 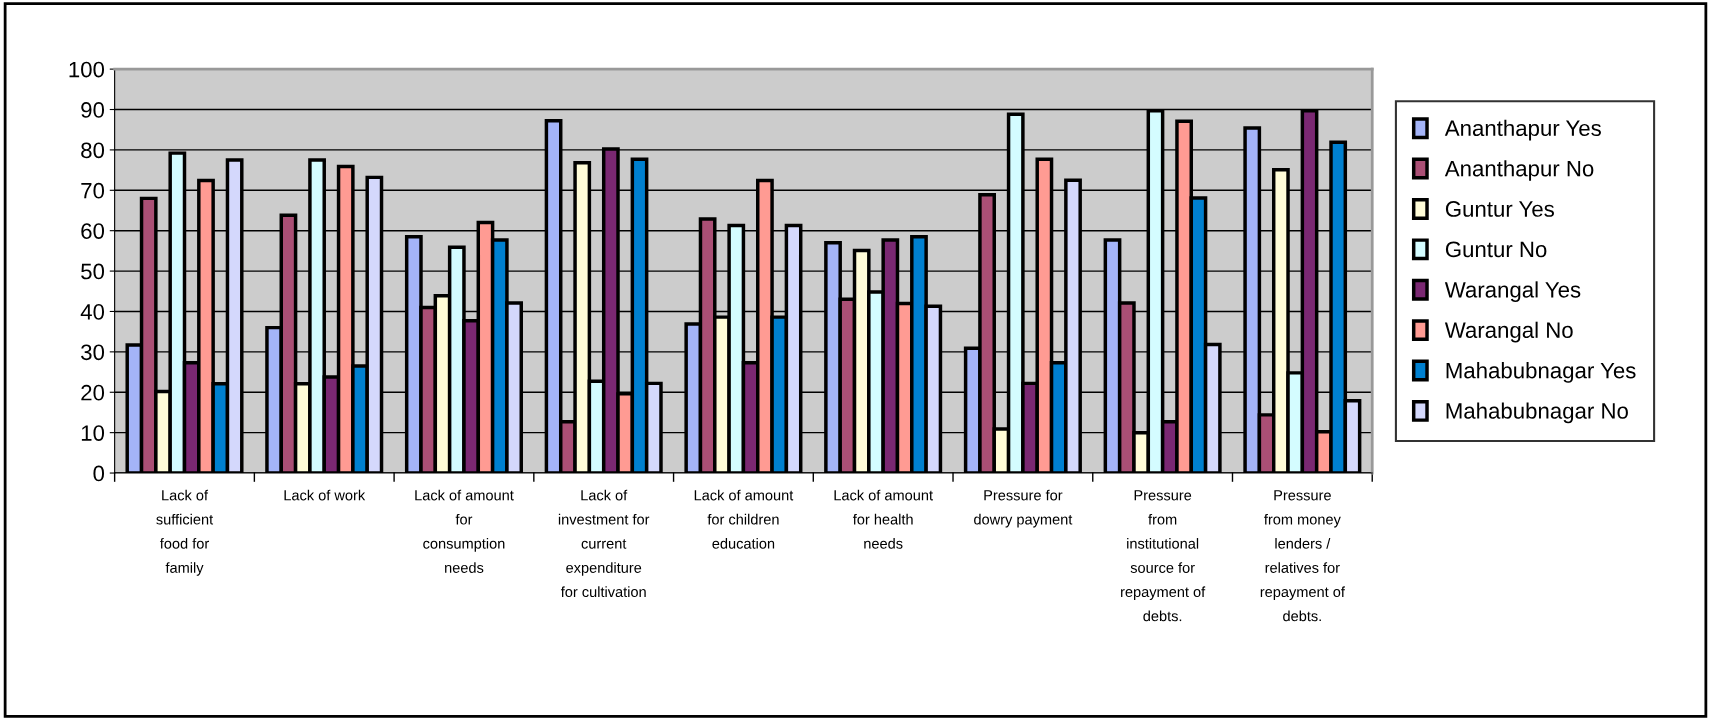 What do you see at coordinates (1499, 209) in the screenshot?
I see `legend-label: Guntur Yes` at bounding box center [1499, 209].